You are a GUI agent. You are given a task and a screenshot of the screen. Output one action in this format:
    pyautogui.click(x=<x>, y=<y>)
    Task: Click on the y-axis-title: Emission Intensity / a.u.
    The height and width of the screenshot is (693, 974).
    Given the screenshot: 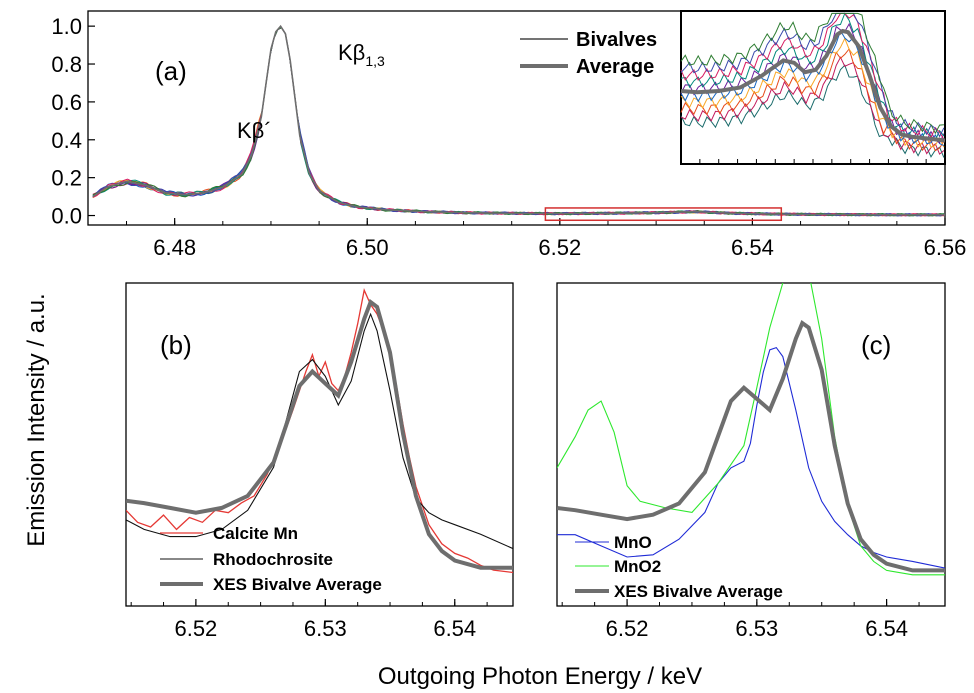 What is the action you would take?
    pyautogui.click(x=36, y=419)
    